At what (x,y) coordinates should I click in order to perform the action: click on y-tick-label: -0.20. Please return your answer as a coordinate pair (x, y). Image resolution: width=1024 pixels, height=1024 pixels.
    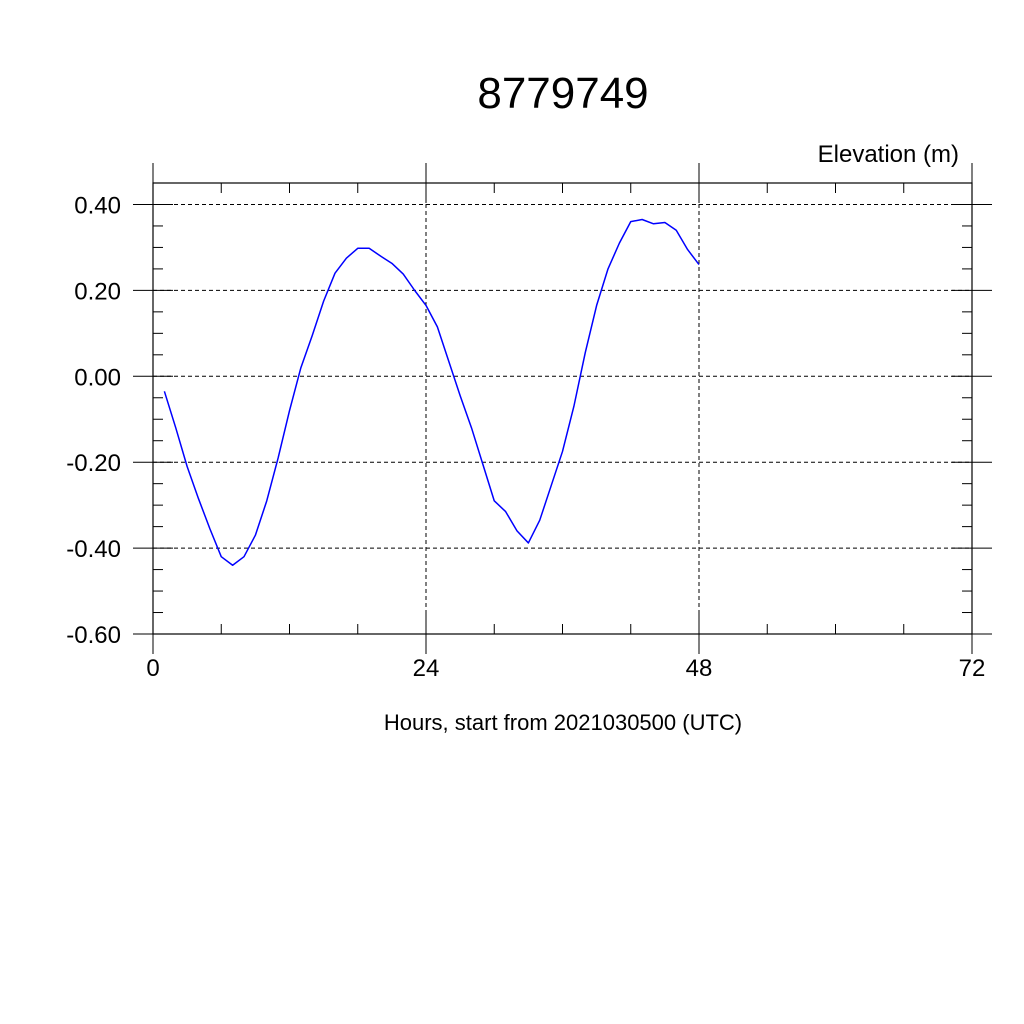
    Looking at the image, I should click on (93, 463).